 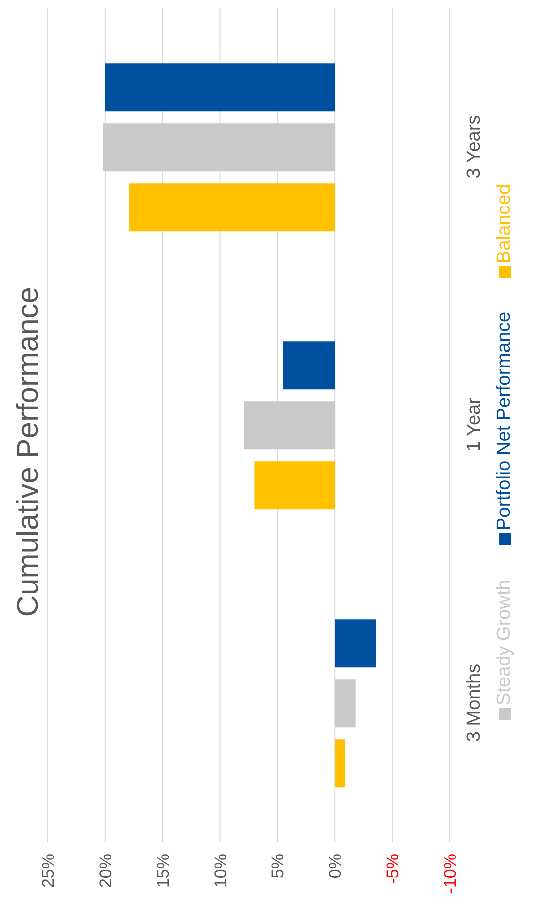 I want to click on y-tick-label: 1 Year, so click(x=474, y=424).